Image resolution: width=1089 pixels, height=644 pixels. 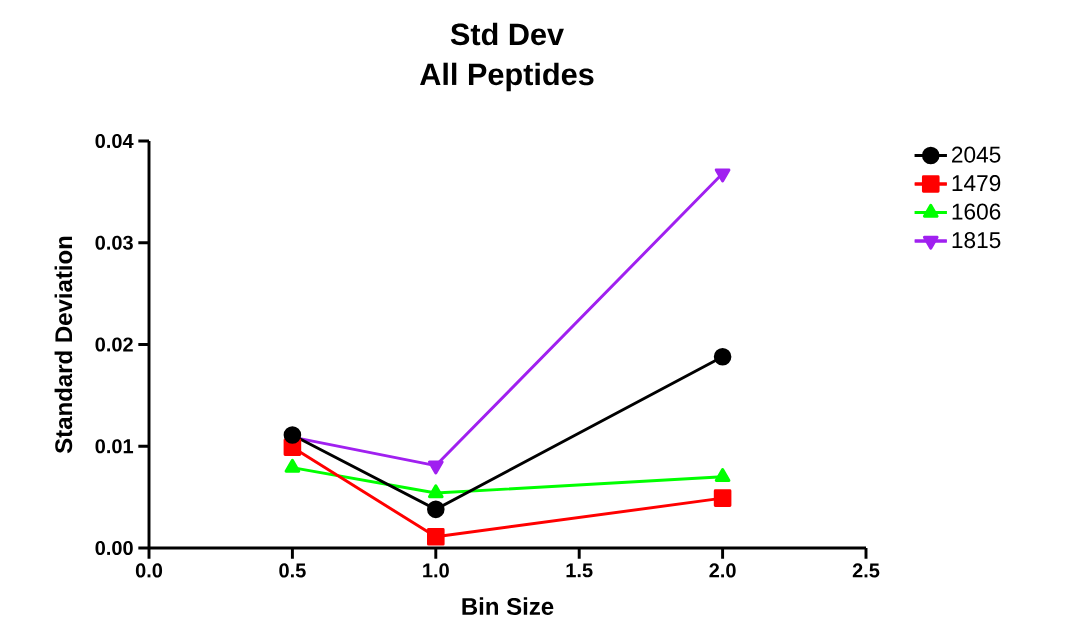 What do you see at coordinates (114, 242) in the screenshot?
I see `y-tick-label: 0.03` at bounding box center [114, 242].